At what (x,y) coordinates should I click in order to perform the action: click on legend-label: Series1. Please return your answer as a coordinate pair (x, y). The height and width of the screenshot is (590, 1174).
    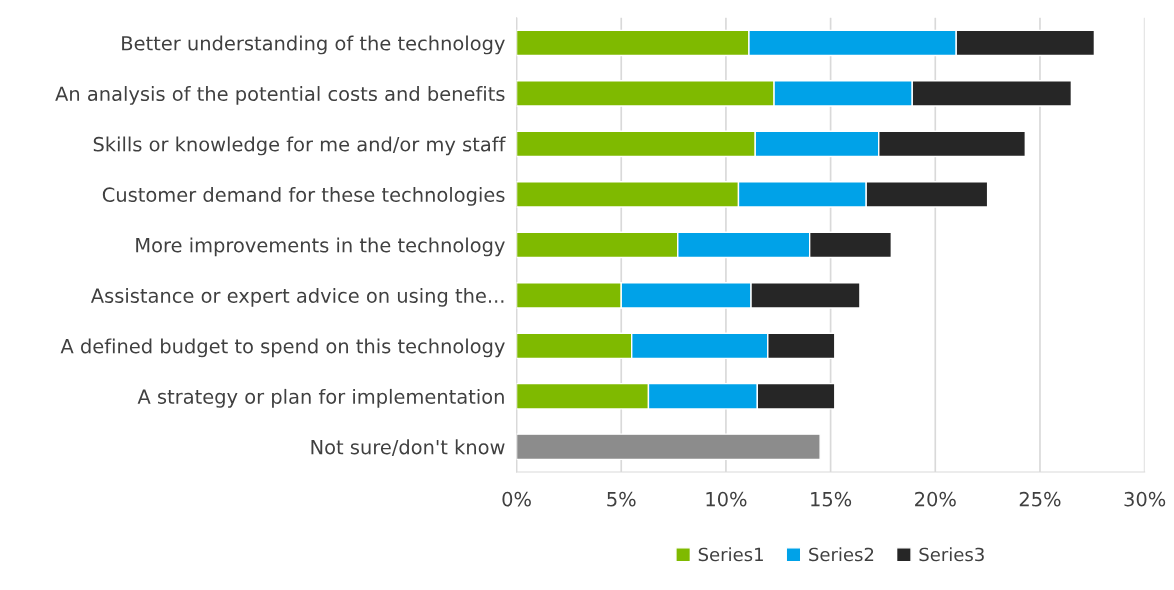
    Looking at the image, I should click on (730, 554).